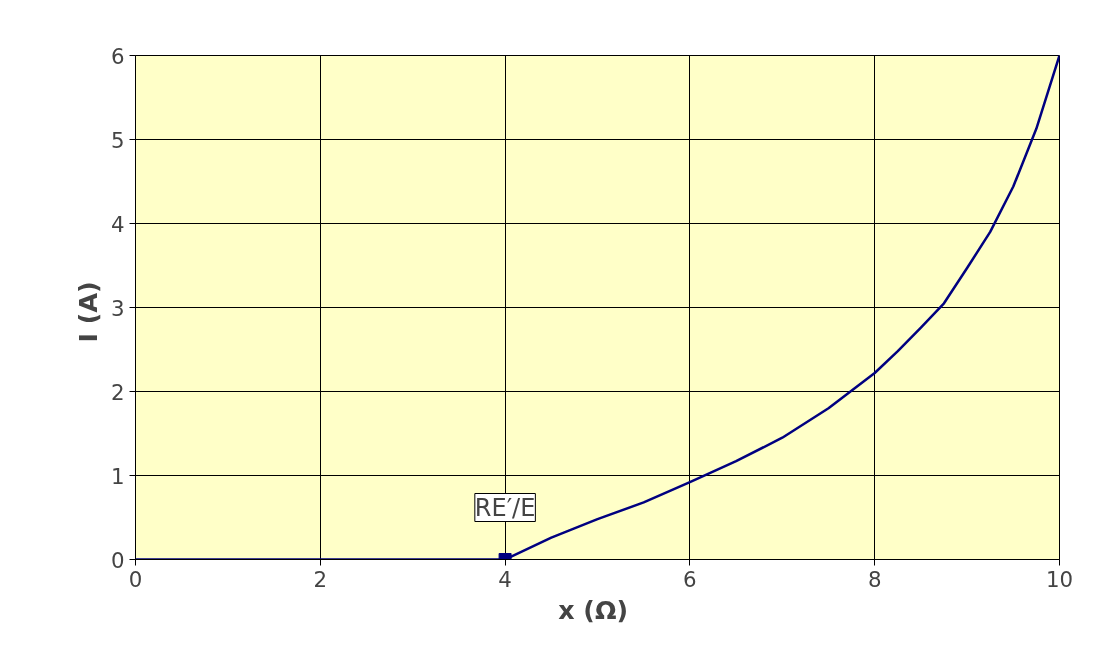 The height and width of the screenshot is (669, 1113). I want to click on x-tick-label: 0, so click(135, 579).